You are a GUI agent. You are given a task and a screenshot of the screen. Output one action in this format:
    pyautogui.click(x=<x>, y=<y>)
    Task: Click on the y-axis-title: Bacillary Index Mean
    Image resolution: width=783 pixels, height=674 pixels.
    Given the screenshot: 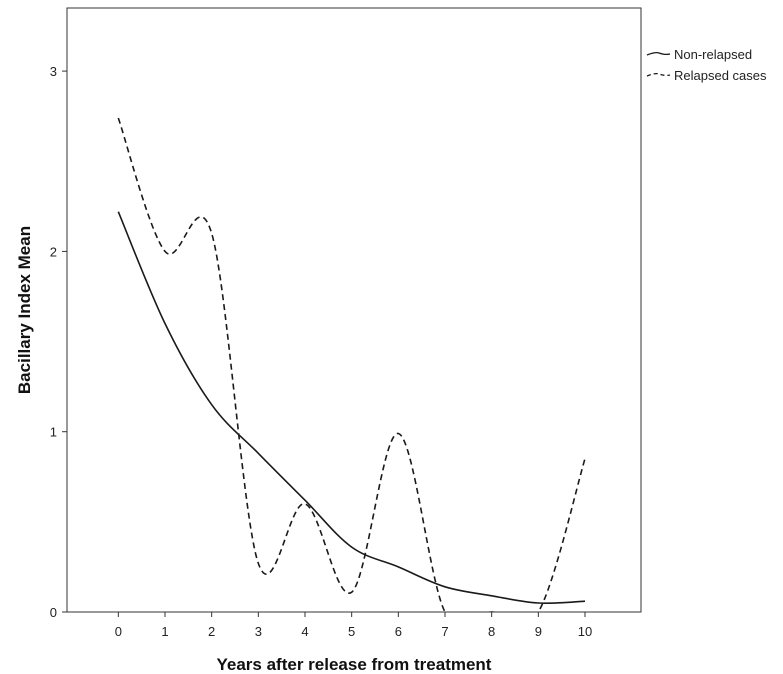 What is the action you would take?
    pyautogui.click(x=24, y=310)
    